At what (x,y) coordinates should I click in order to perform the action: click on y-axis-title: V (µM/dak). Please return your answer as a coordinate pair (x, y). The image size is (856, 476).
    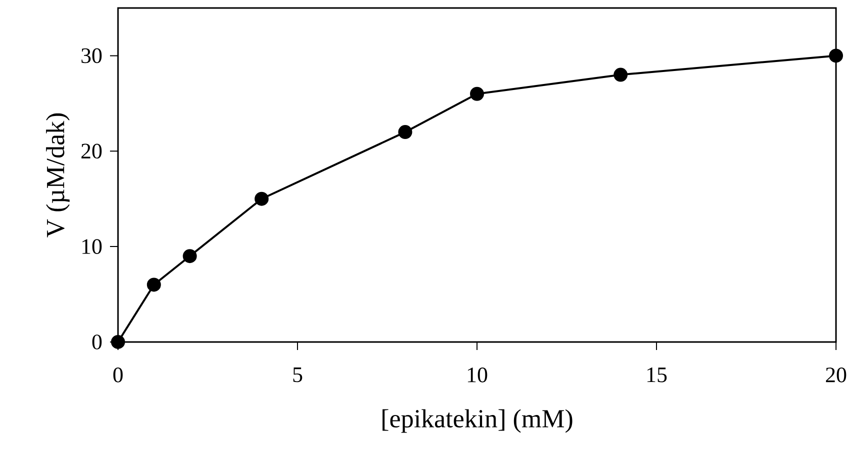
    Looking at the image, I should click on (58, 175).